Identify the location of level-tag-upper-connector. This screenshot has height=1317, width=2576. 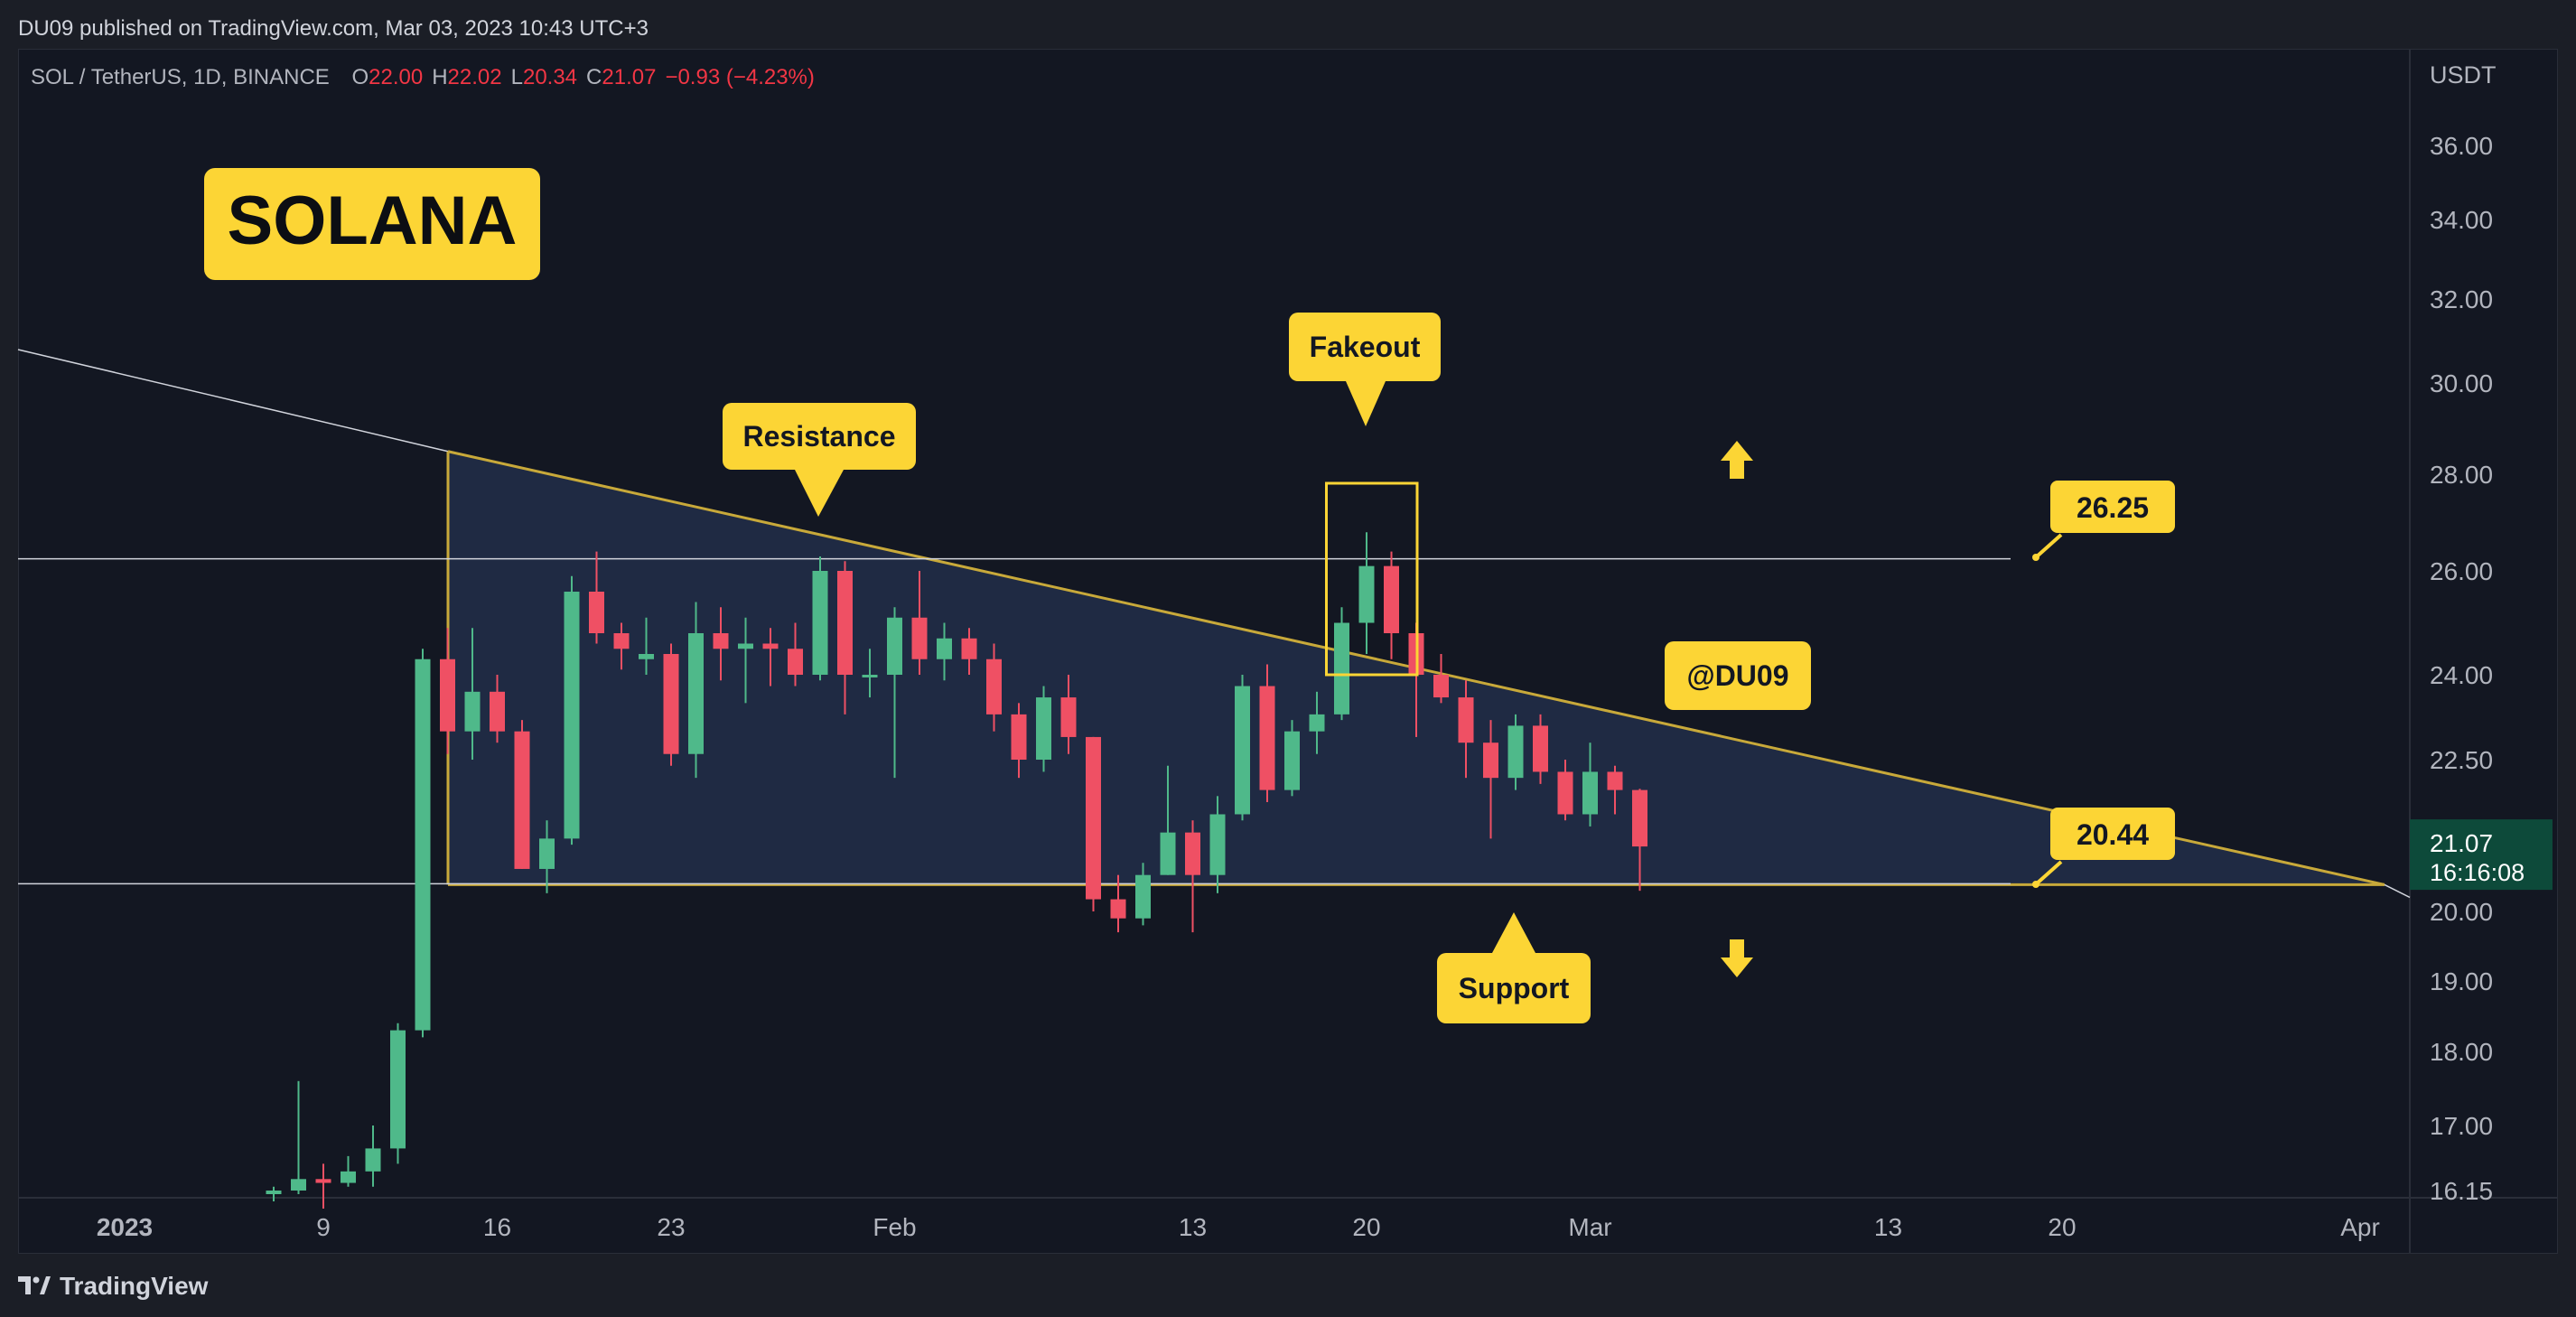
(2048, 546).